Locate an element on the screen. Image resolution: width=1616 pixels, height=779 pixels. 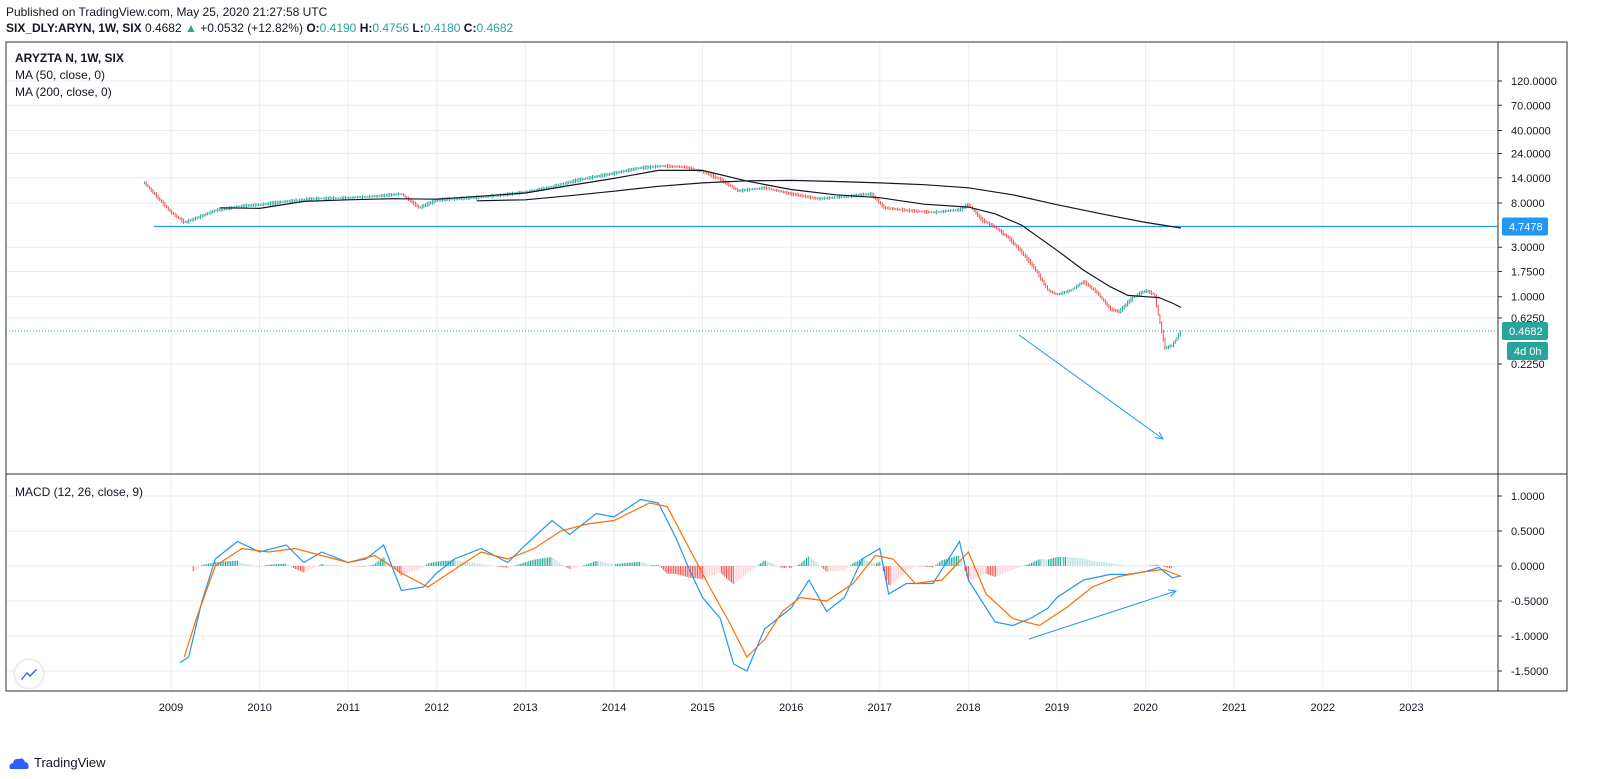
moving-averages is located at coordinates (700, 238).